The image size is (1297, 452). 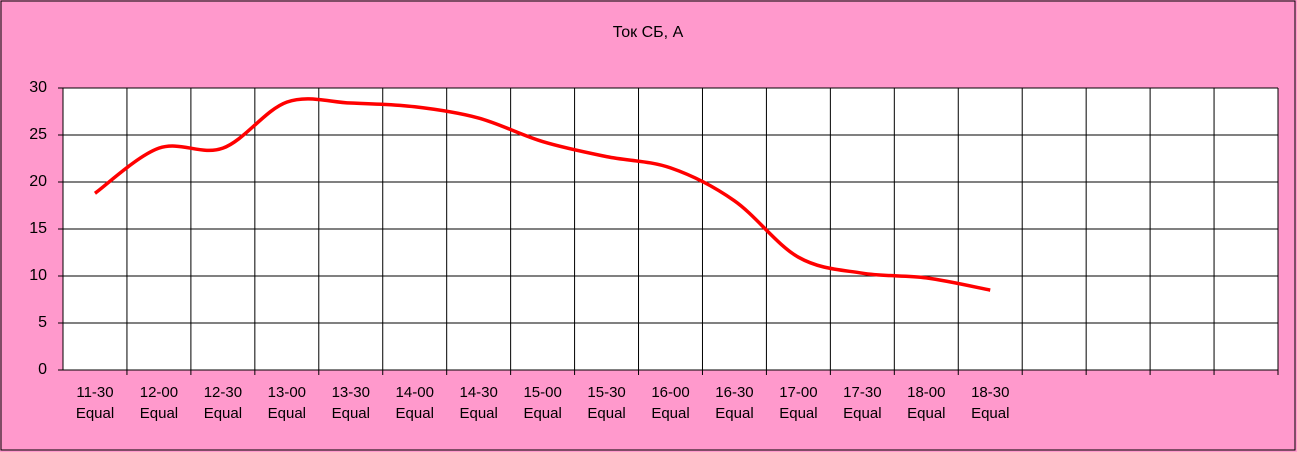 I want to click on y-tick-label: 5, so click(x=42, y=322).